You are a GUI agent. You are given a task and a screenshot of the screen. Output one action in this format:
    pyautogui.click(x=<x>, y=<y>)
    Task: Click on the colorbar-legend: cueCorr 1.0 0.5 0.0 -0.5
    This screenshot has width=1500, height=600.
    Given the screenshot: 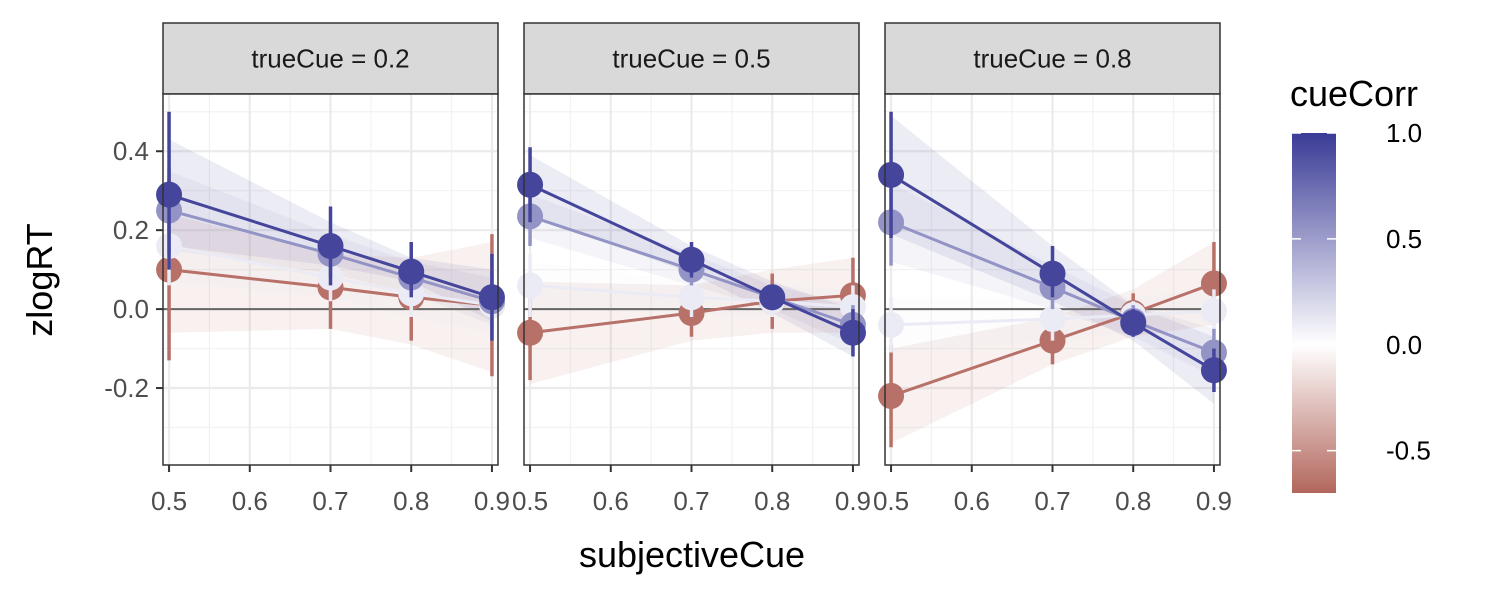 What is the action you would take?
    pyautogui.click(x=1360, y=283)
    